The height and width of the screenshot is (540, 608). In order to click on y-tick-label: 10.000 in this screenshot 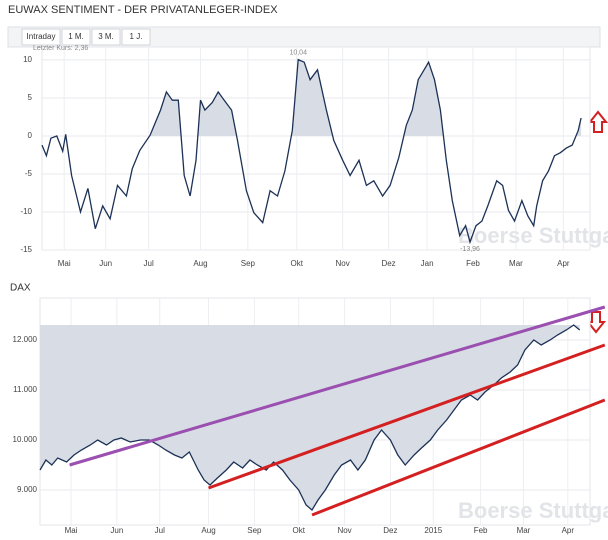, I will do `click(25, 439)`.